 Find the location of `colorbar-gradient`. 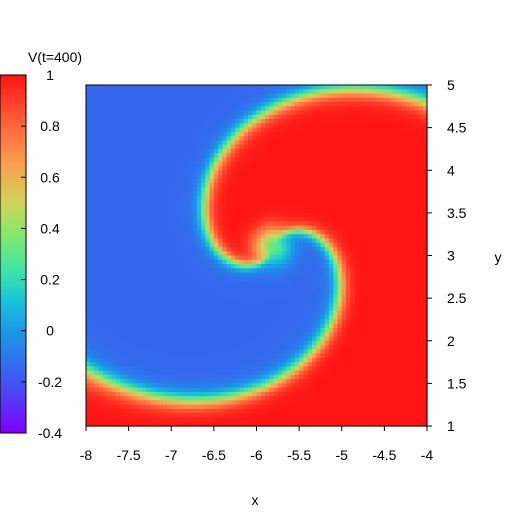

colorbar-gradient is located at coordinates (13, 254).